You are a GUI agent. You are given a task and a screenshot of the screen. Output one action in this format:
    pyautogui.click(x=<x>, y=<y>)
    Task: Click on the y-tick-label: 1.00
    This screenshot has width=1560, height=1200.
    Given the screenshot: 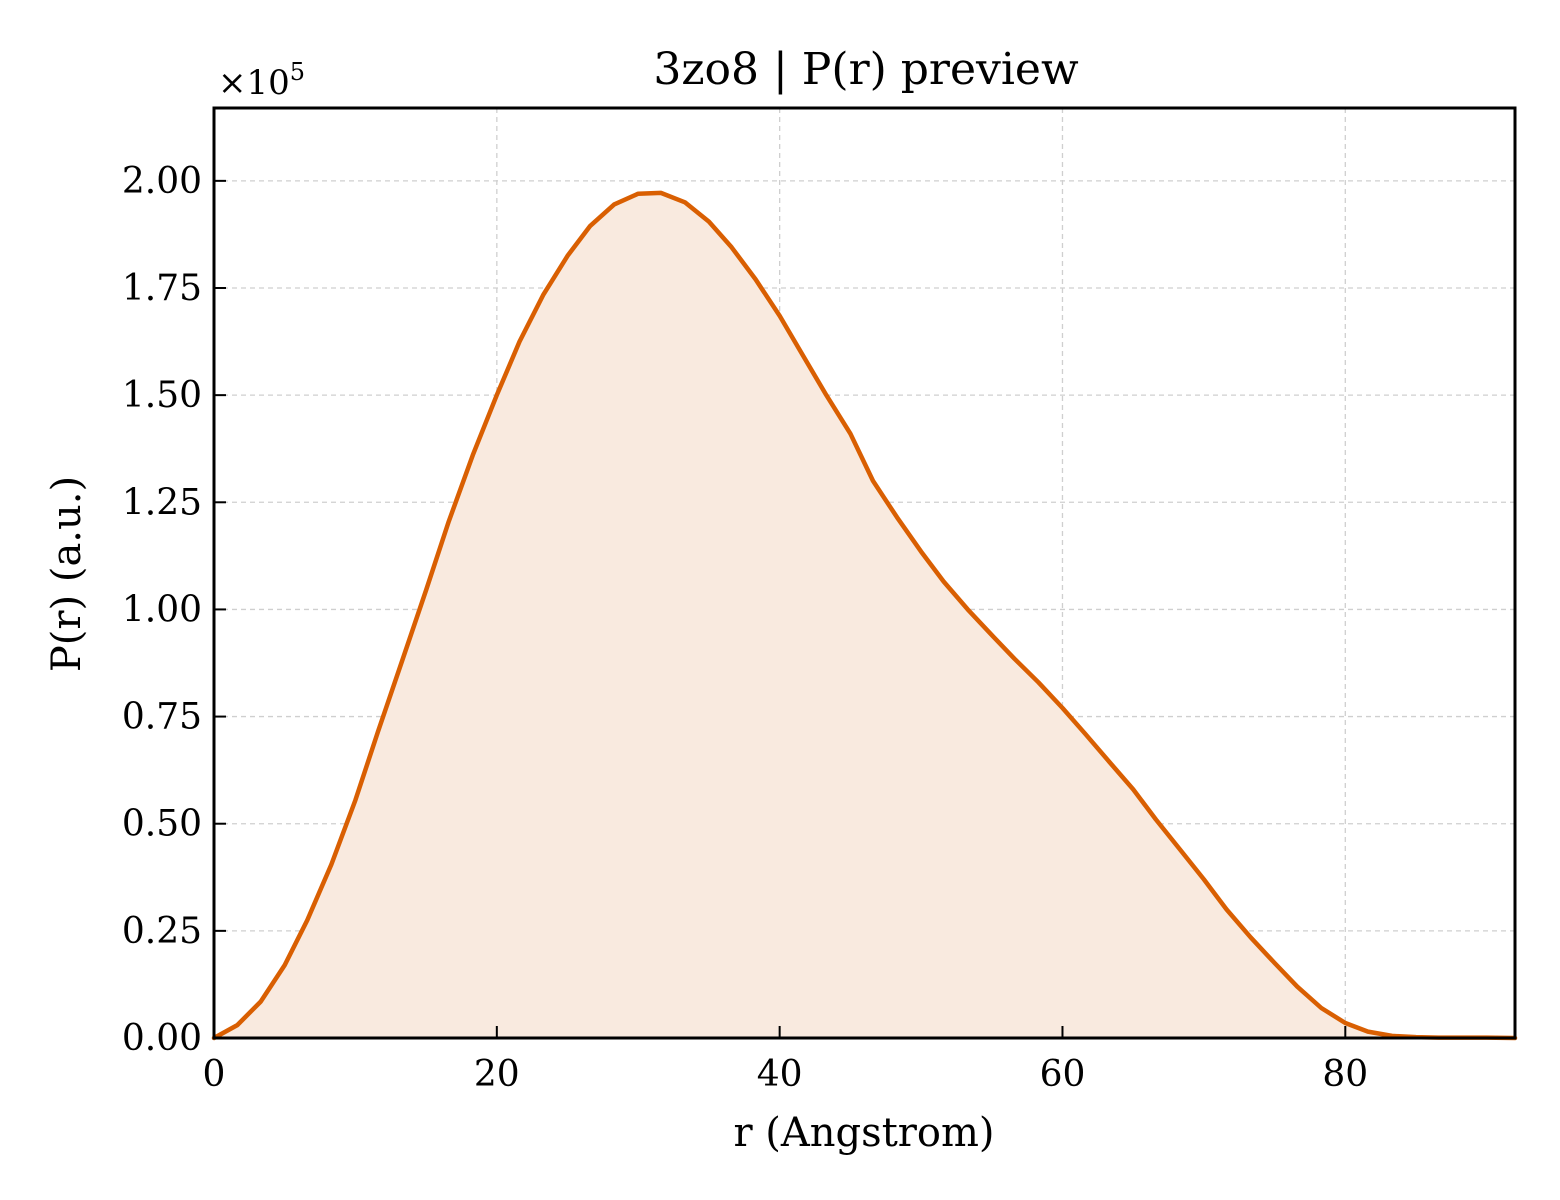 What is the action you would take?
    pyautogui.click(x=162, y=609)
    